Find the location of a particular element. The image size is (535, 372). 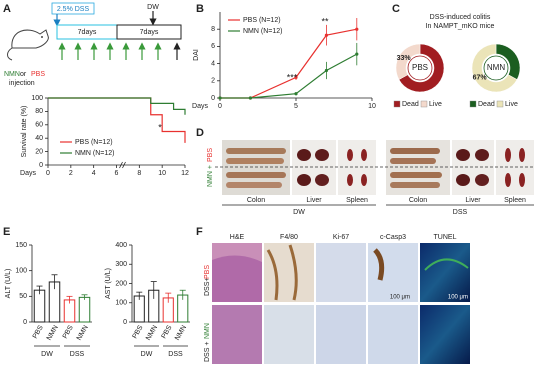

donut-slice is located at coordinates (494, 68).